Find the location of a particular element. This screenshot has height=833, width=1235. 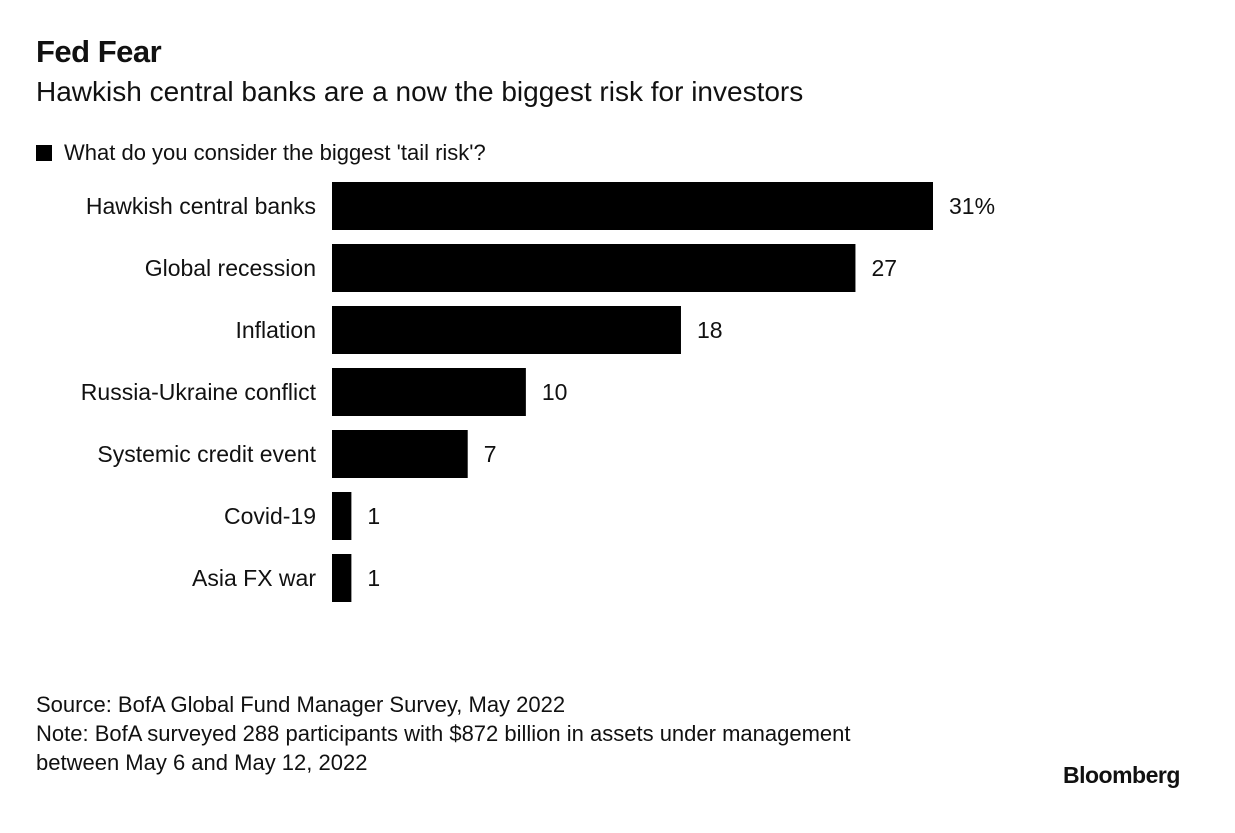

value-label: 10 is located at coordinates (555, 392).